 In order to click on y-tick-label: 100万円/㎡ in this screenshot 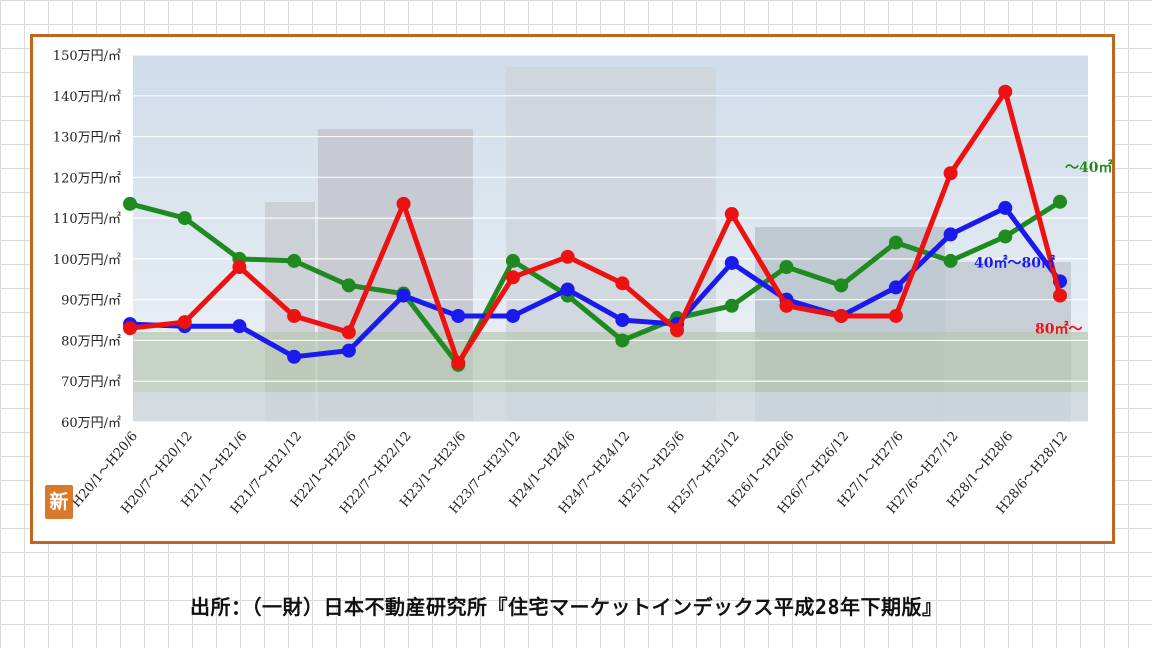, I will do `click(87, 260)`.